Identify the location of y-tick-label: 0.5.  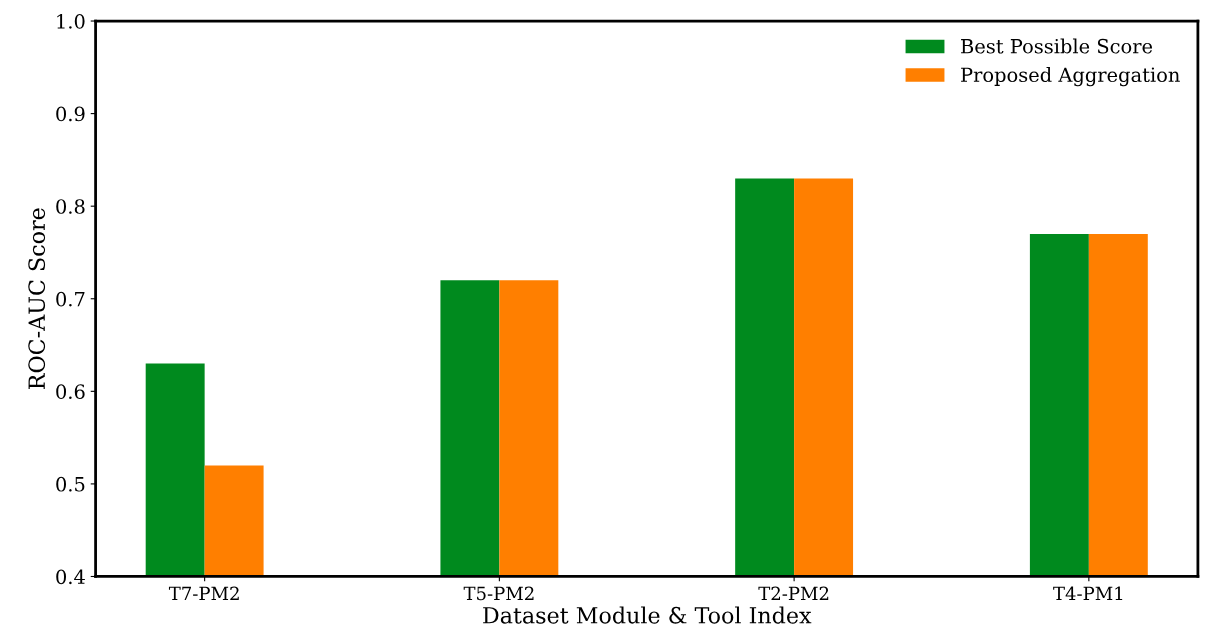
(70, 484).